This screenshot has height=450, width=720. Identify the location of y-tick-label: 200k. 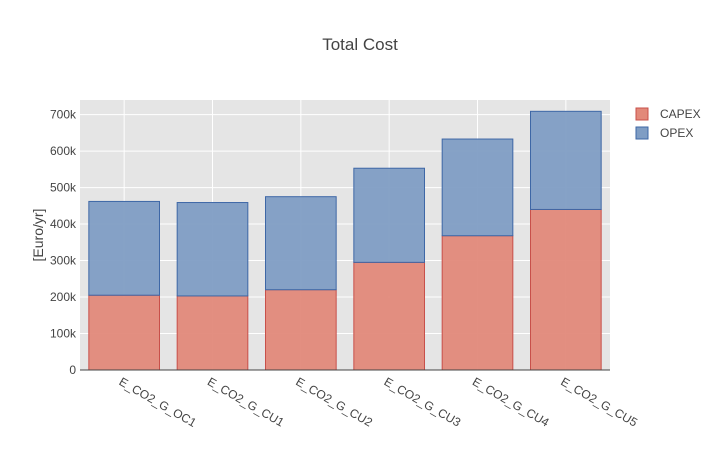
(63, 297).